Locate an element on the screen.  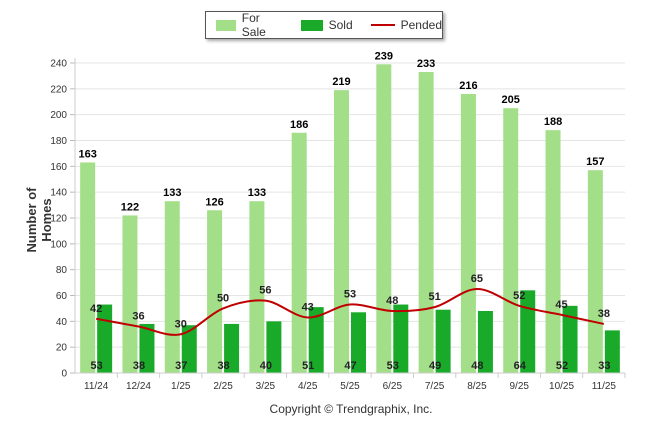
label-for-sale-11: 188 is located at coordinates (553, 122).